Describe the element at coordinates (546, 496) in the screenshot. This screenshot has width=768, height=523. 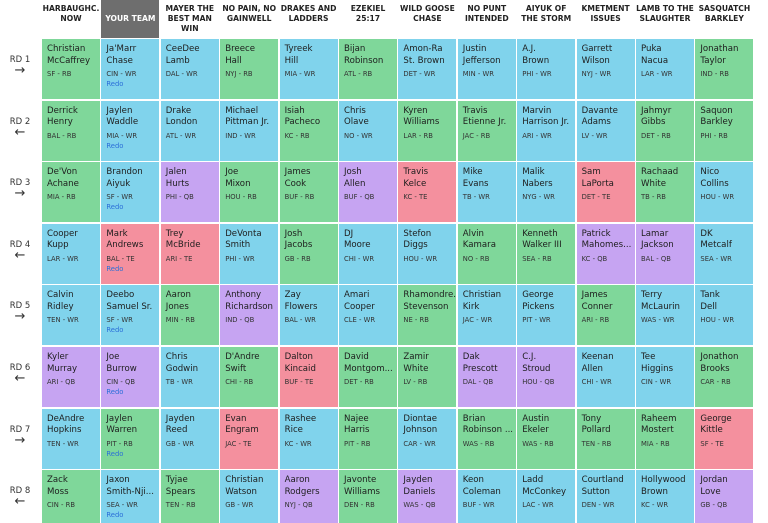
I see `pick-cell: Ladd McConkey LAC - WR` at that location.